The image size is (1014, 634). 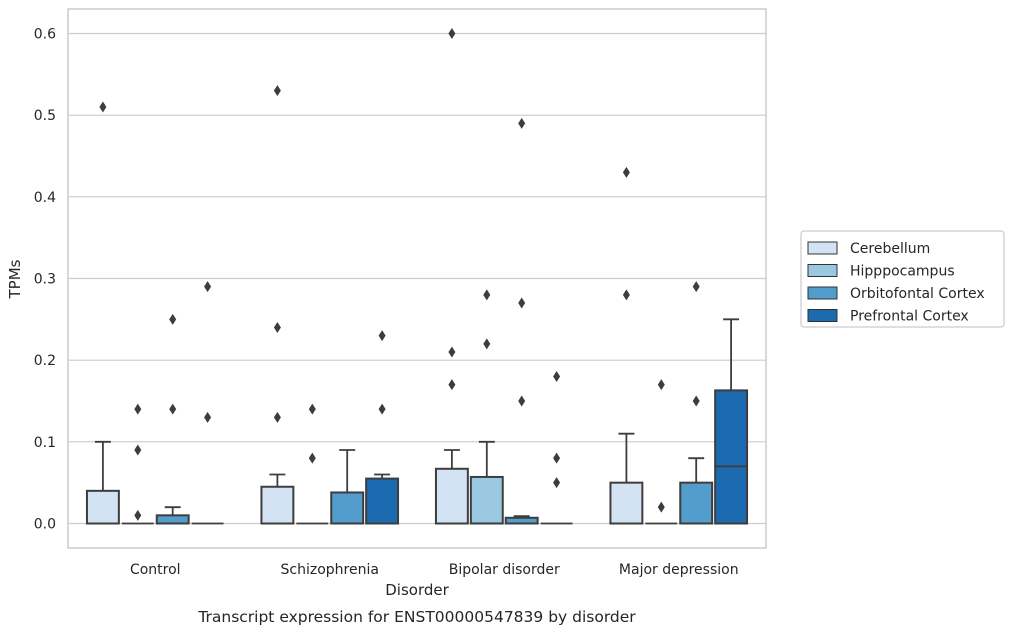 I want to click on legend-item: Cerebellum, so click(x=868, y=249).